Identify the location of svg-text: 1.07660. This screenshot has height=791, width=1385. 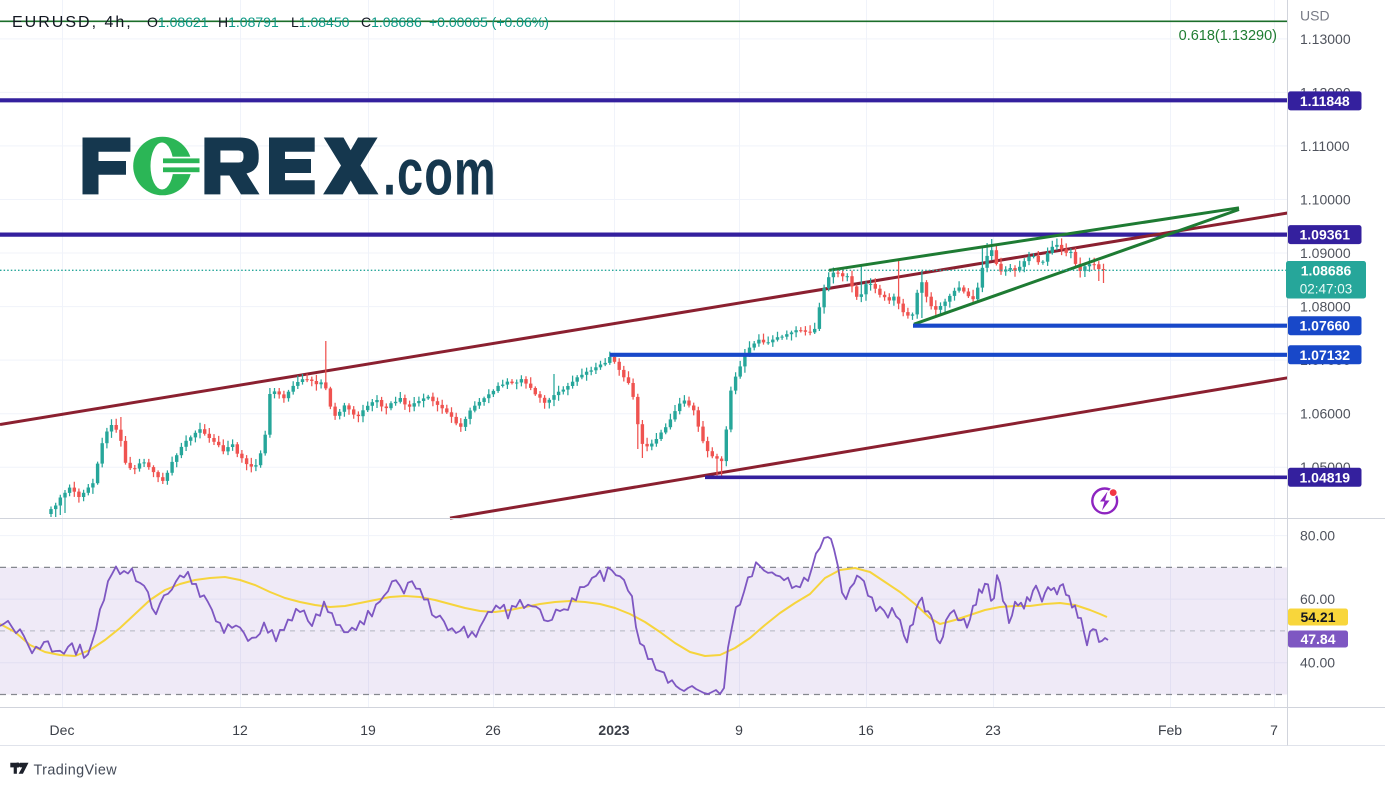
(1324, 326).